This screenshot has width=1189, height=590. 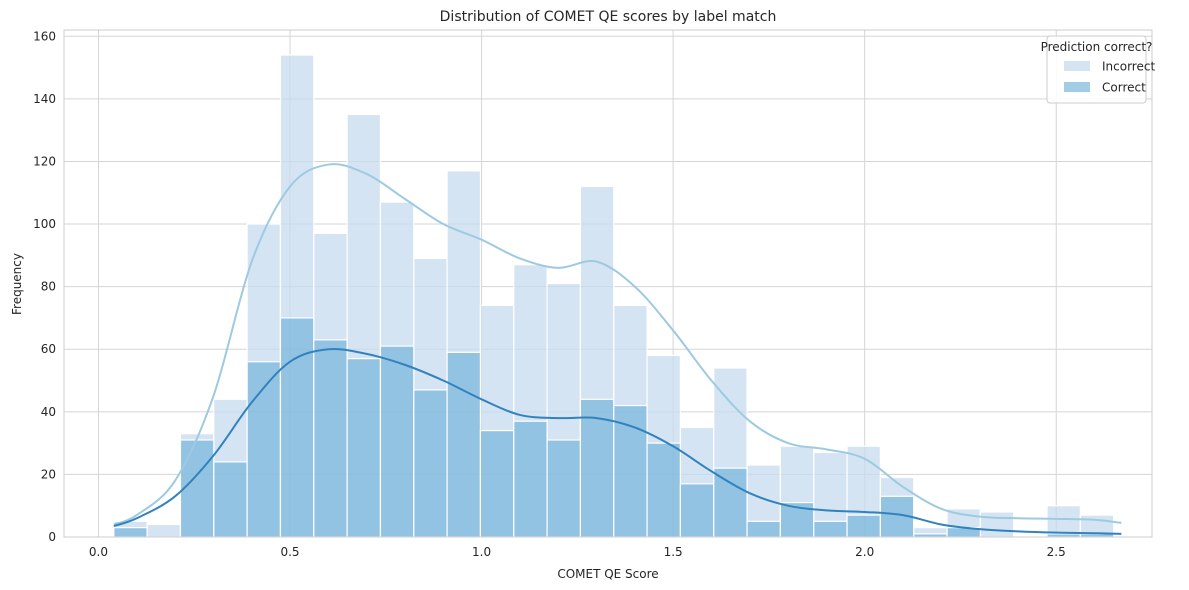 What do you see at coordinates (52, 537) in the screenshot?
I see `y-tick-label: 0` at bounding box center [52, 537].